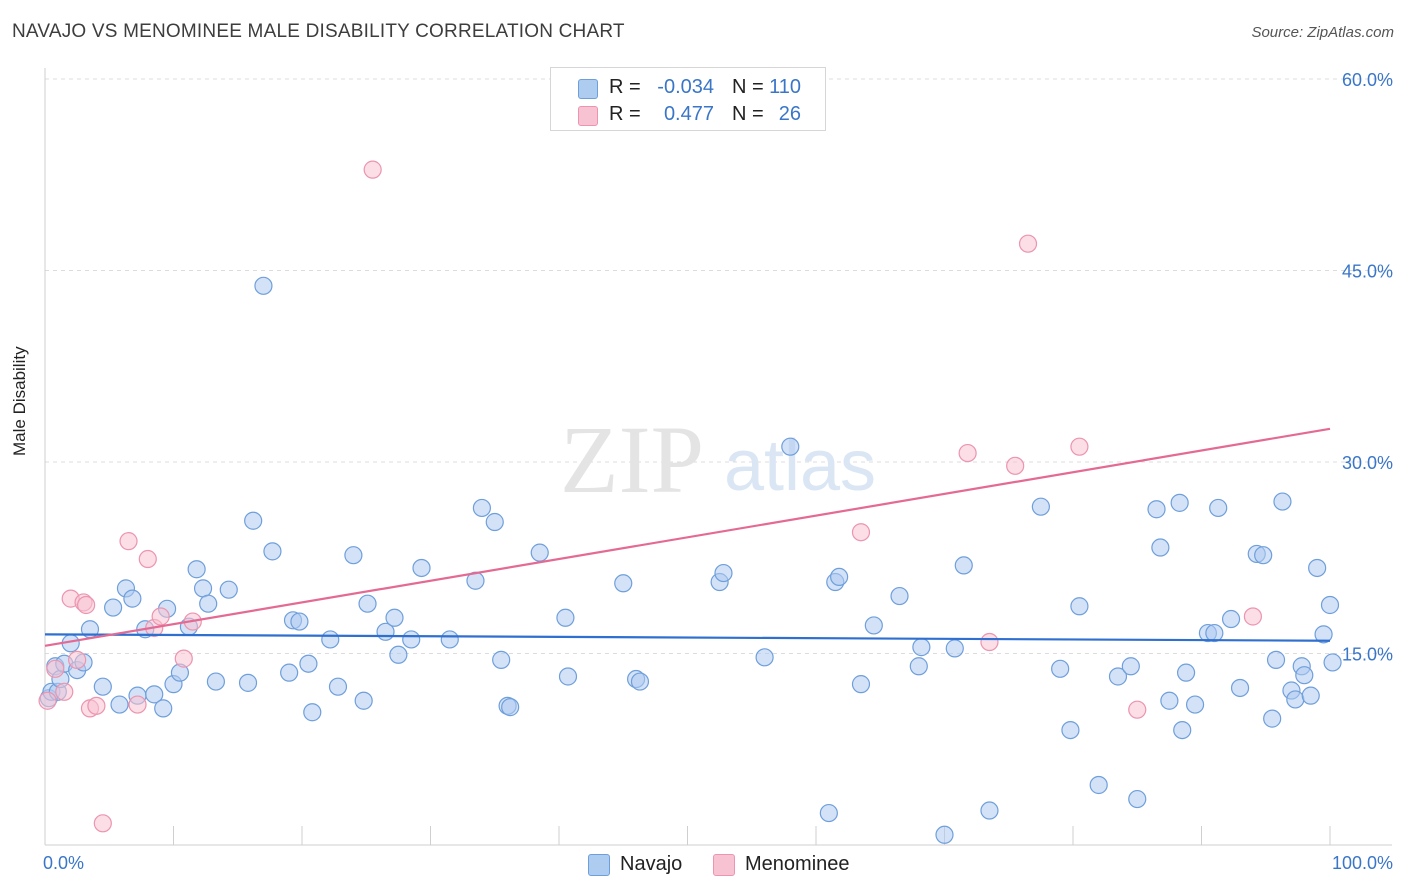 The height and width of the screenshot is (892, 1406). What do you see at coordinates (1367, 463) in the screenshot?
I see `y-tick-label: 30.0%` at bounding box center [1367, 463].